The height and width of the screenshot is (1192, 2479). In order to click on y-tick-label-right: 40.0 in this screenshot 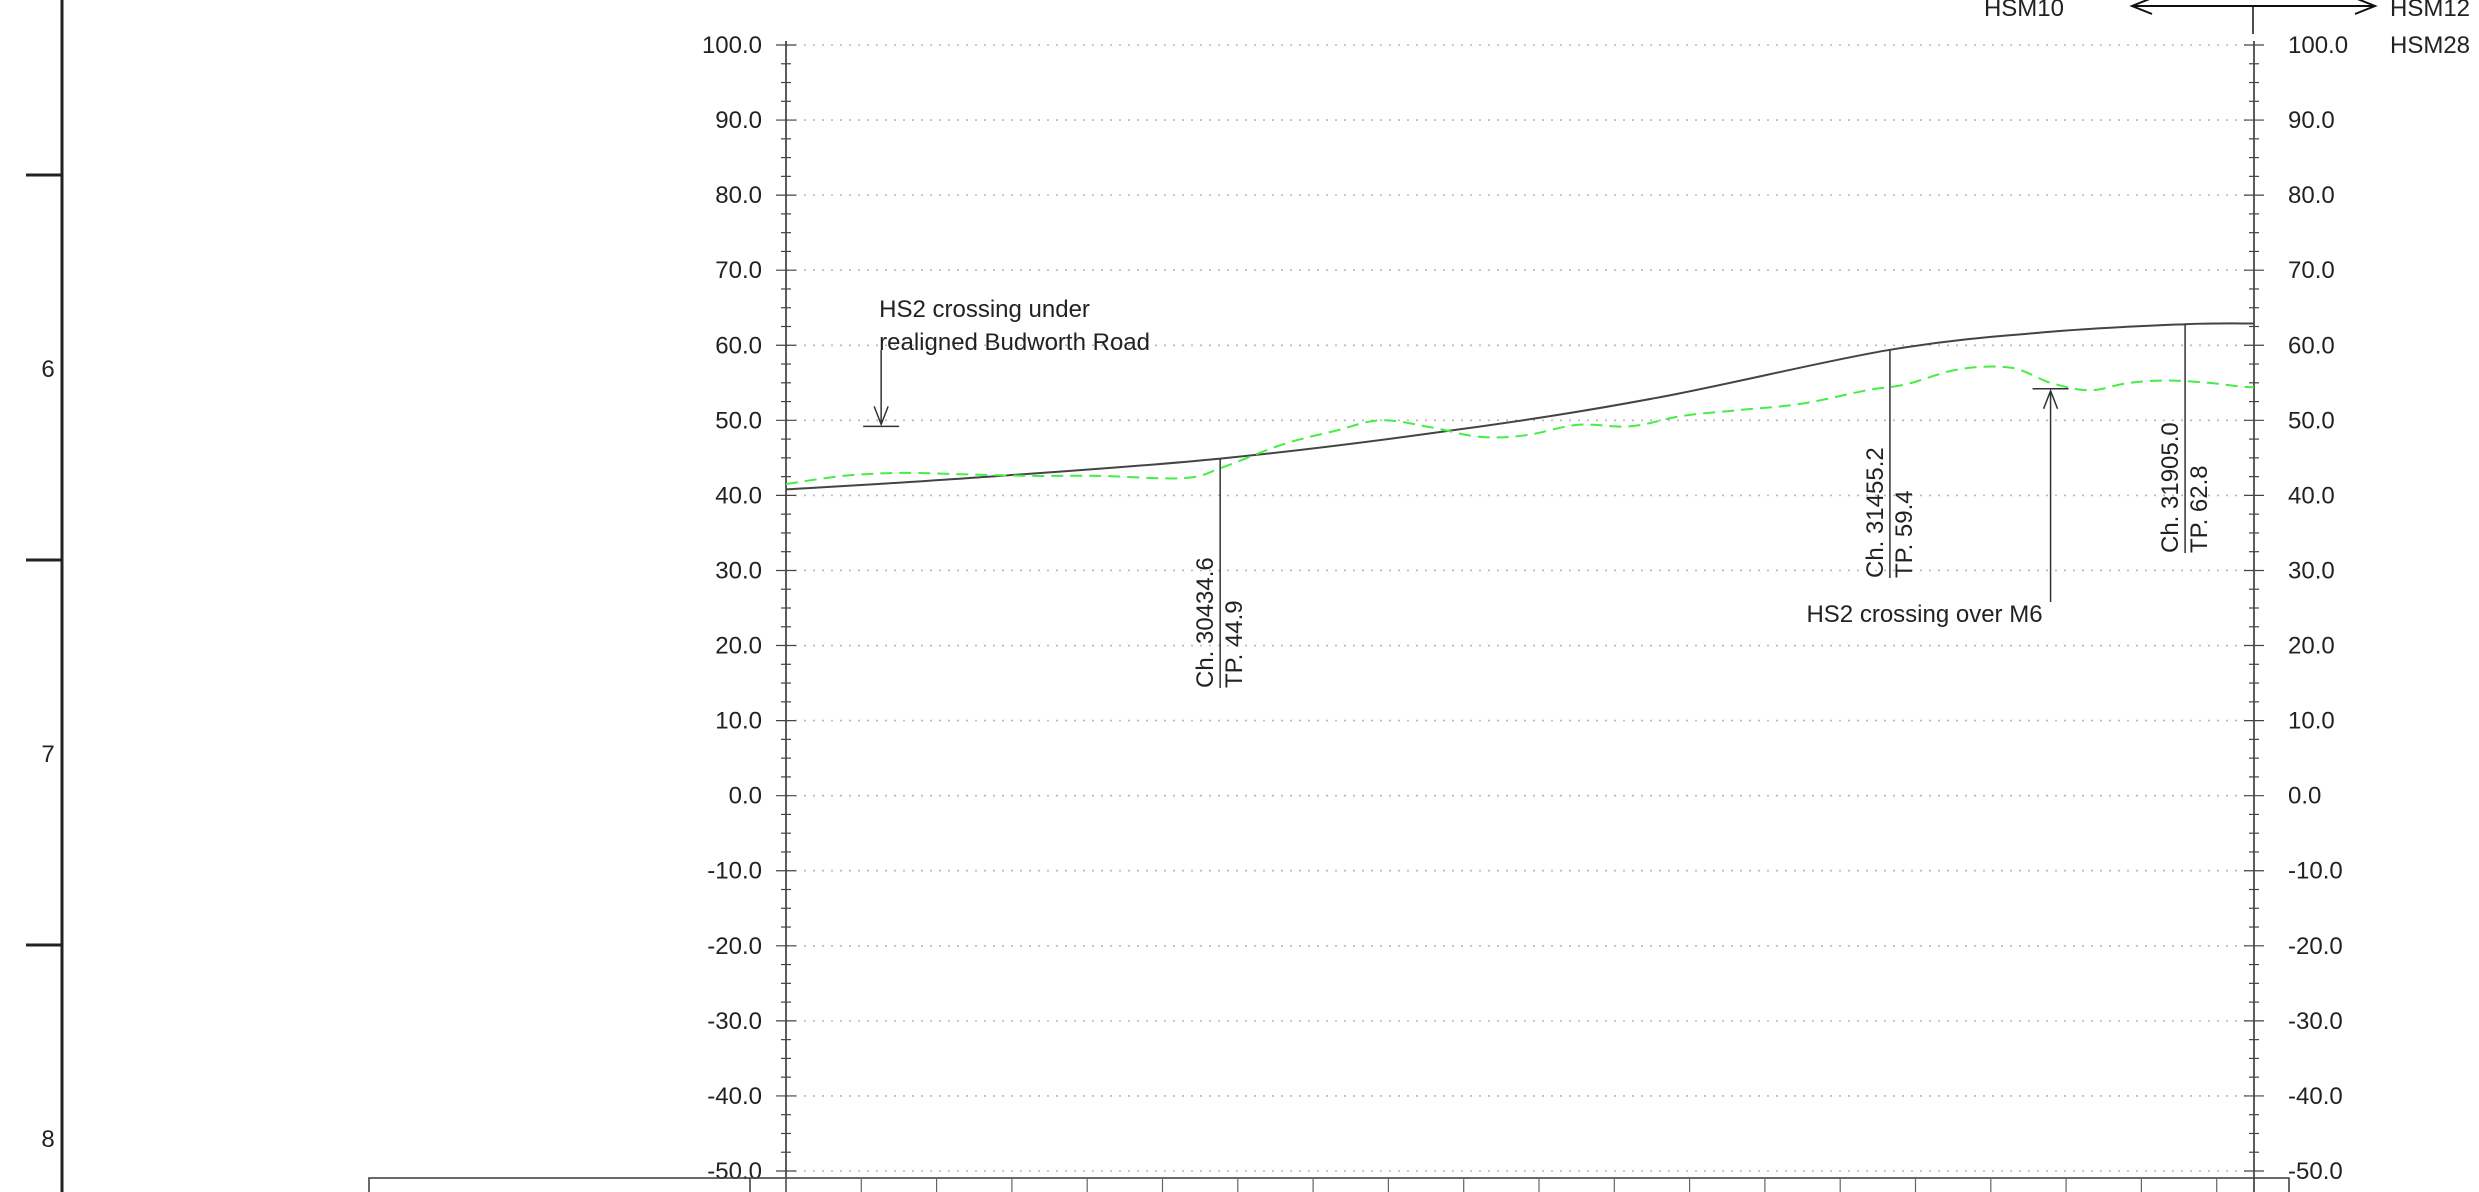, I will do `click(2311, 495)`.